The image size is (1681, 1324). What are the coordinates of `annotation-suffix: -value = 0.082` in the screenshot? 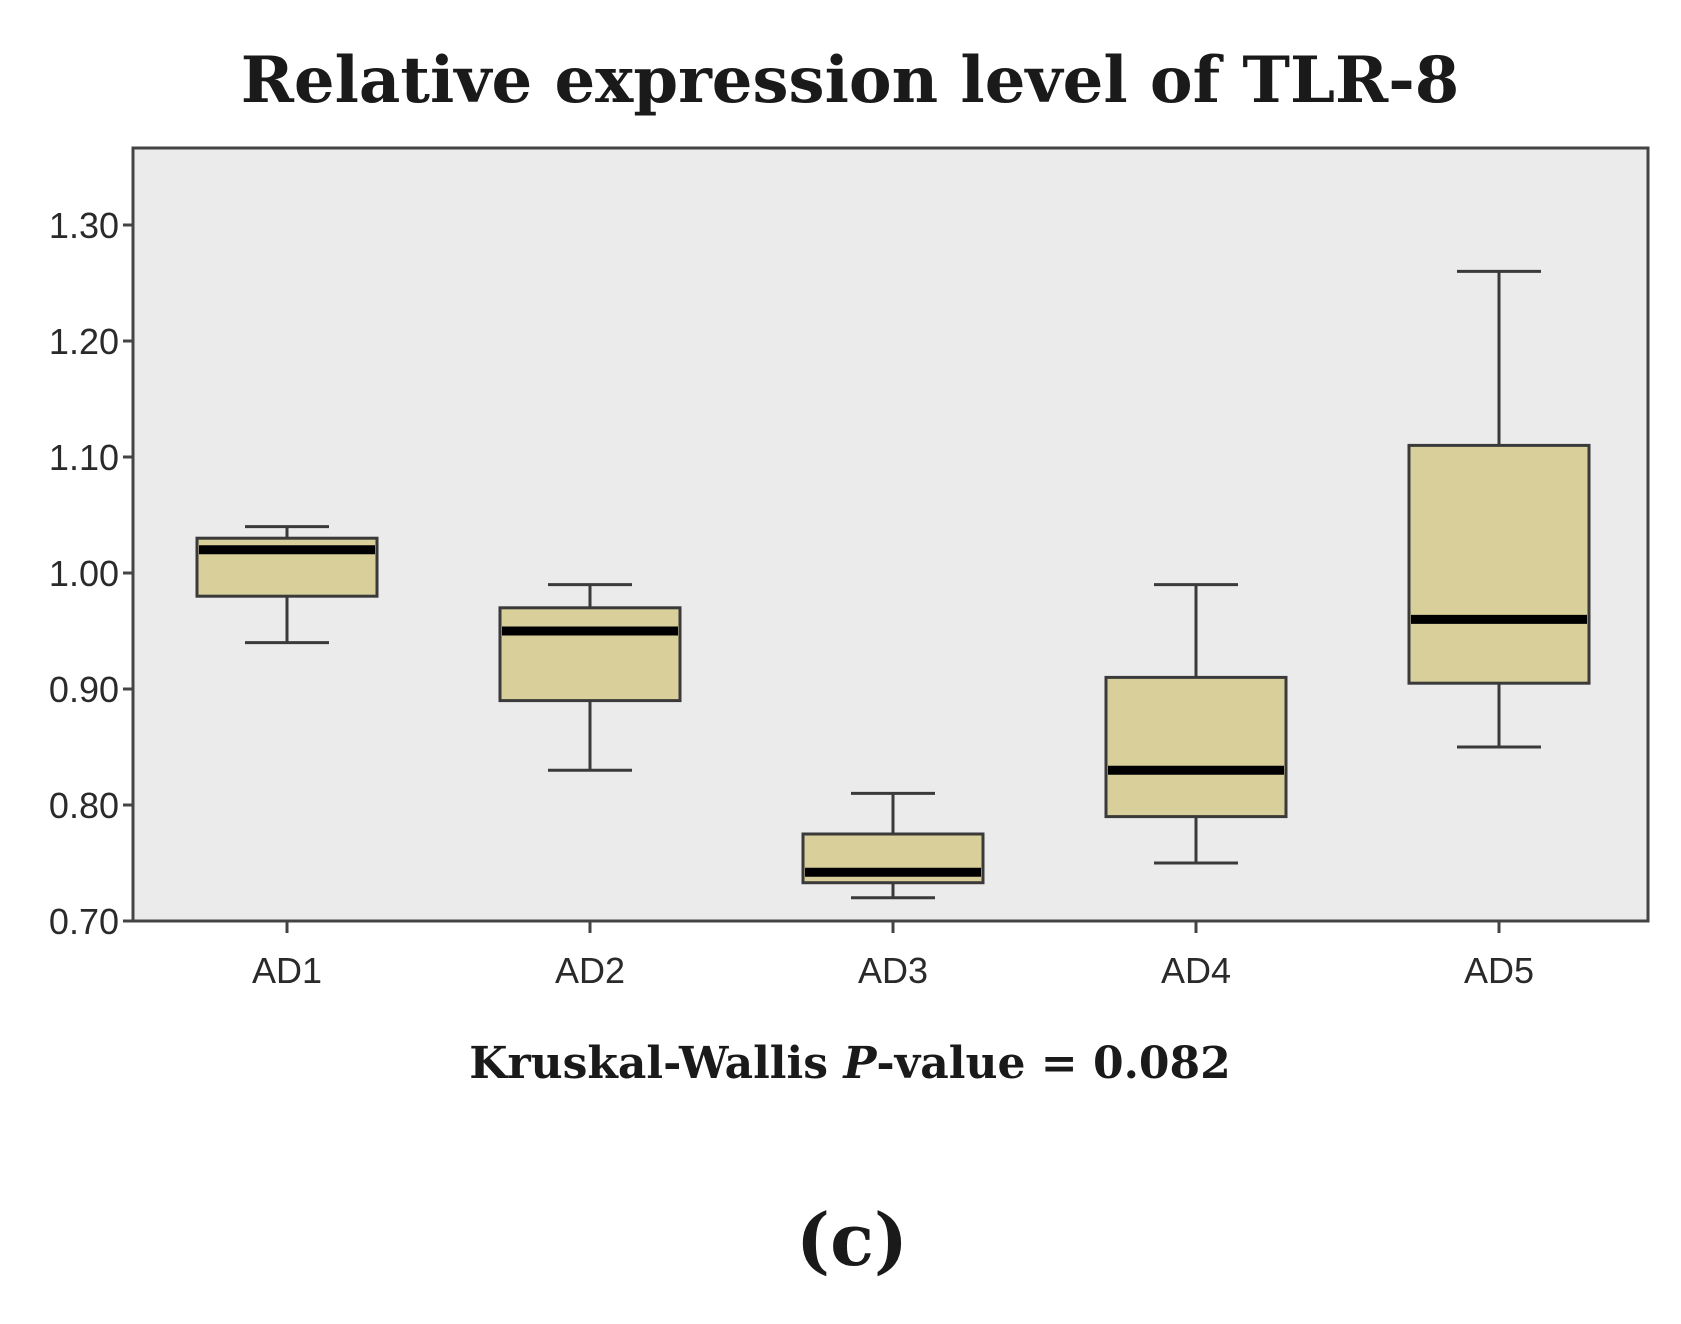 It's located at (1053, 1063).